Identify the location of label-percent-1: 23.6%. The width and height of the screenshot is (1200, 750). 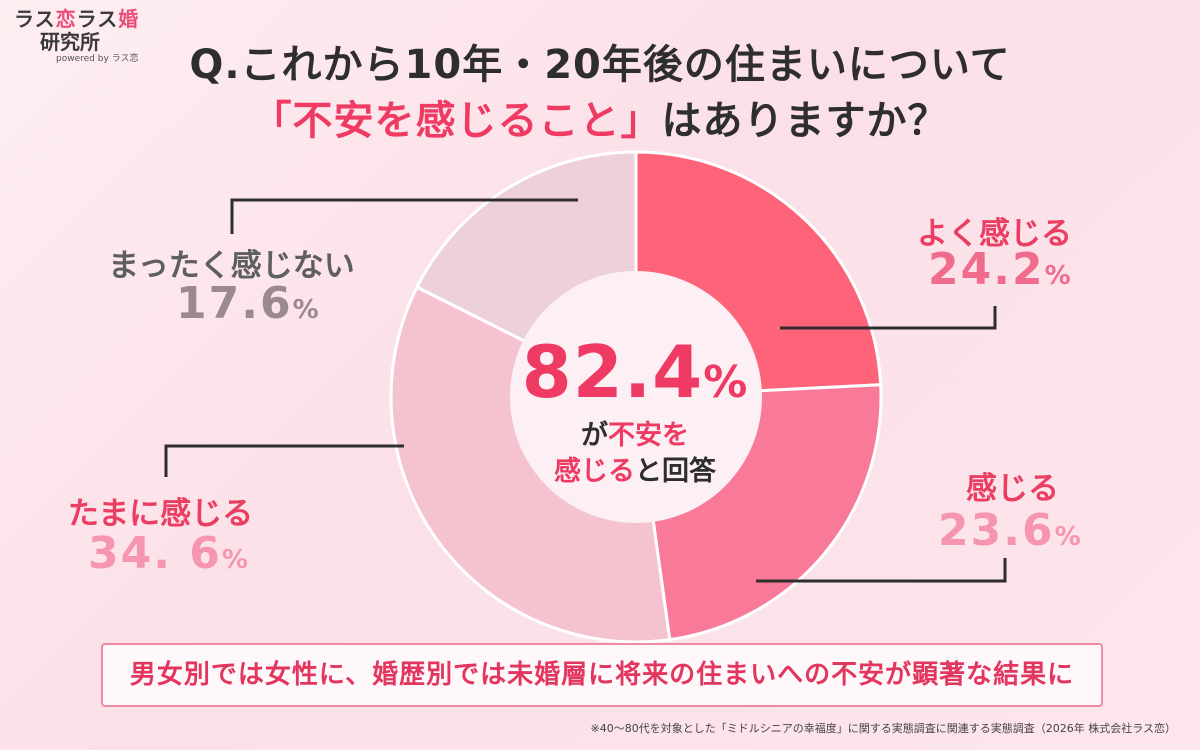
(1010, 530).